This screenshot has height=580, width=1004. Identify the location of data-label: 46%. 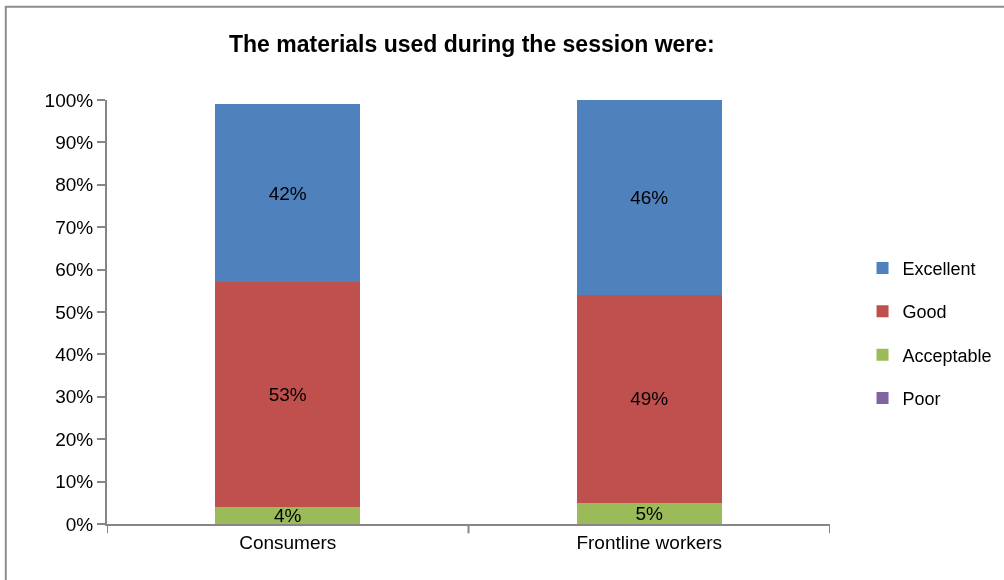
(649, 198).